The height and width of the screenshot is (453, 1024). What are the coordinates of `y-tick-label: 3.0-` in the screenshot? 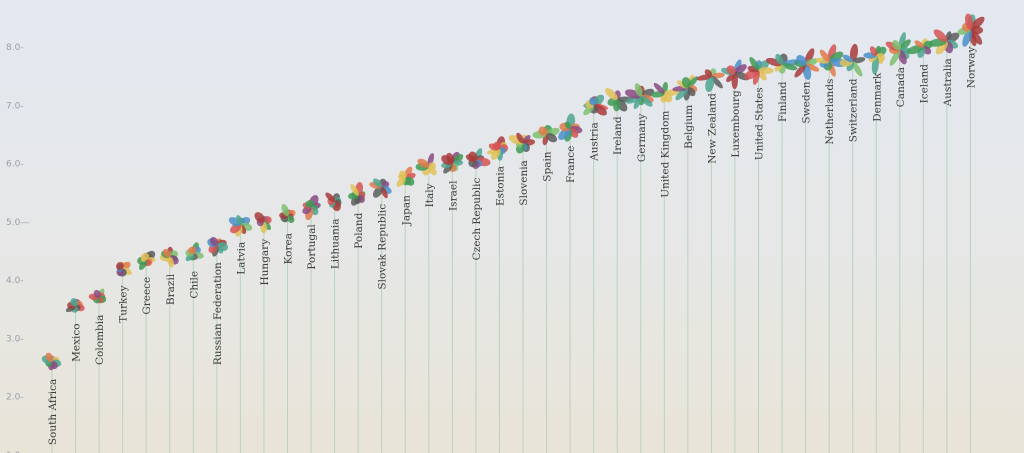 It's located at (15, 339).